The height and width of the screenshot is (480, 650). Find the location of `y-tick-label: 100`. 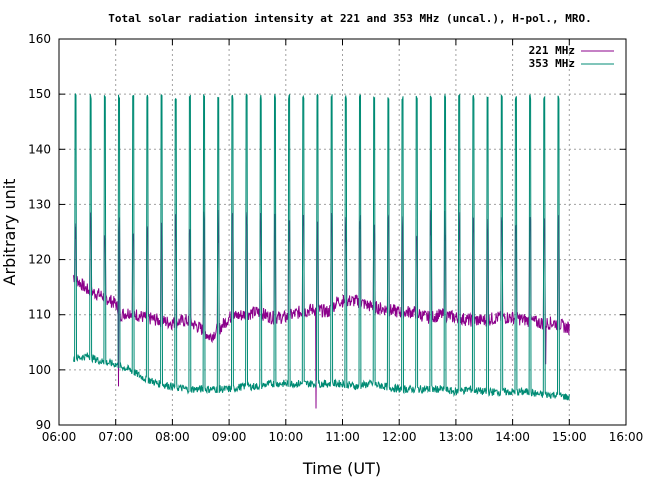

y-tick-label: 100 is located at coordinates (39, 370).